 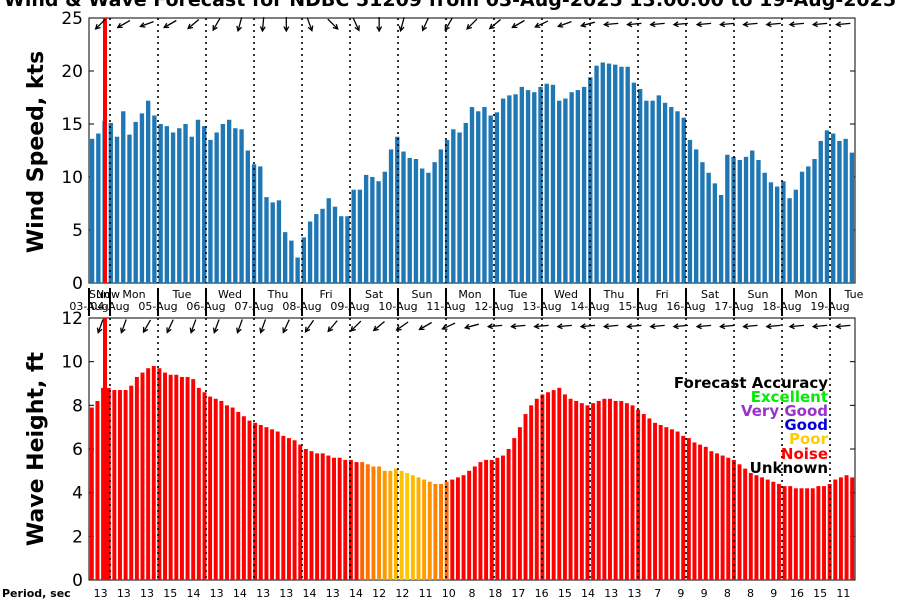 I want to click on y-tick-label: 2, so click(x=77, y=537).